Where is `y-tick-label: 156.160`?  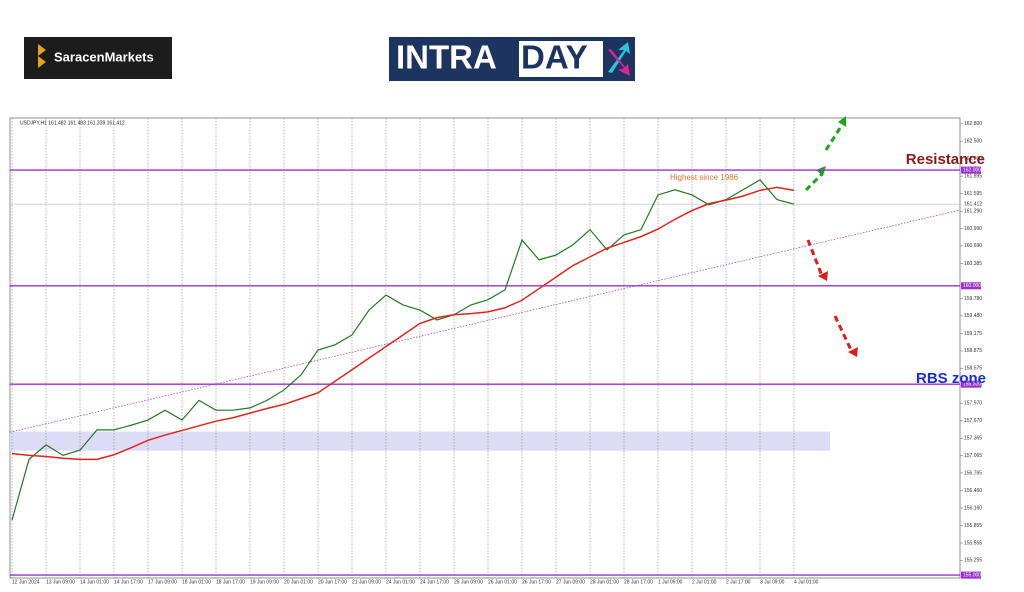 y-tick-label: 156.160 is located at coordinates (973, 508).